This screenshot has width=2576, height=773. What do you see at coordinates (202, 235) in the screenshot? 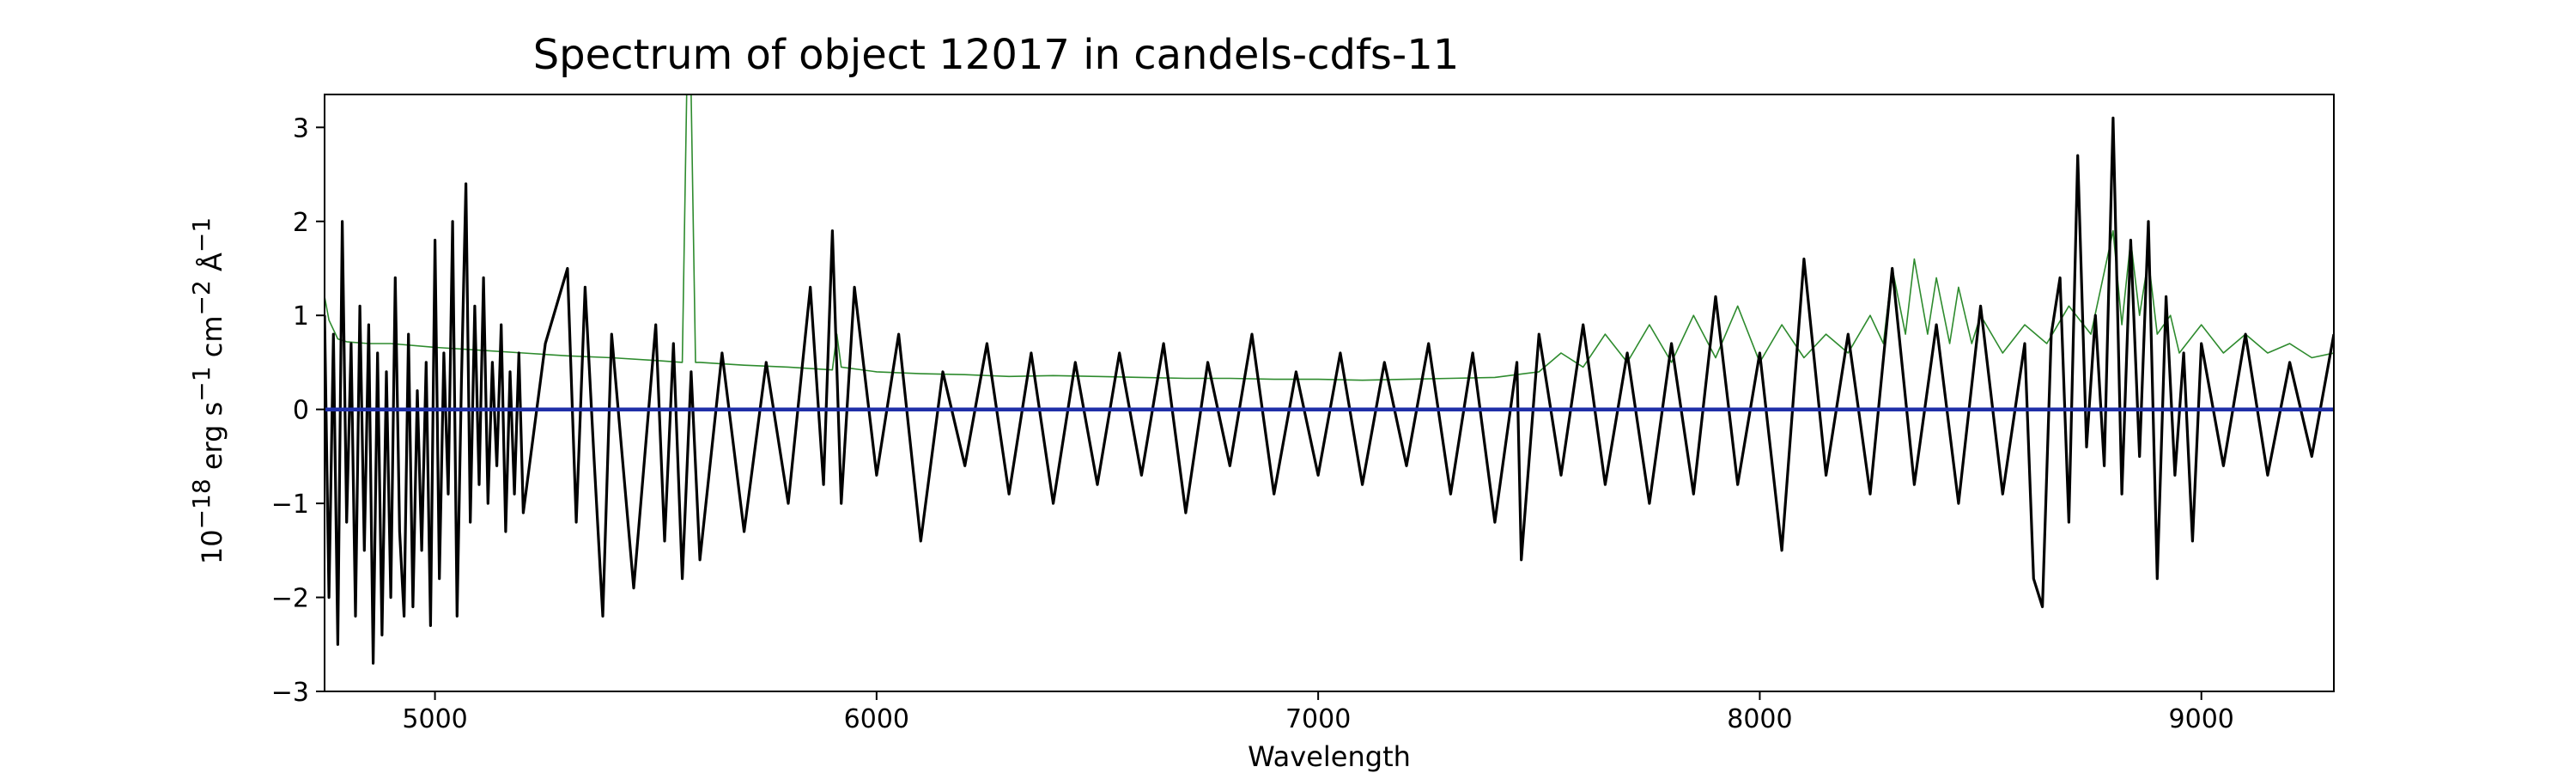
I see `y-label-exp4: −1` at bounding box center [202, 235].